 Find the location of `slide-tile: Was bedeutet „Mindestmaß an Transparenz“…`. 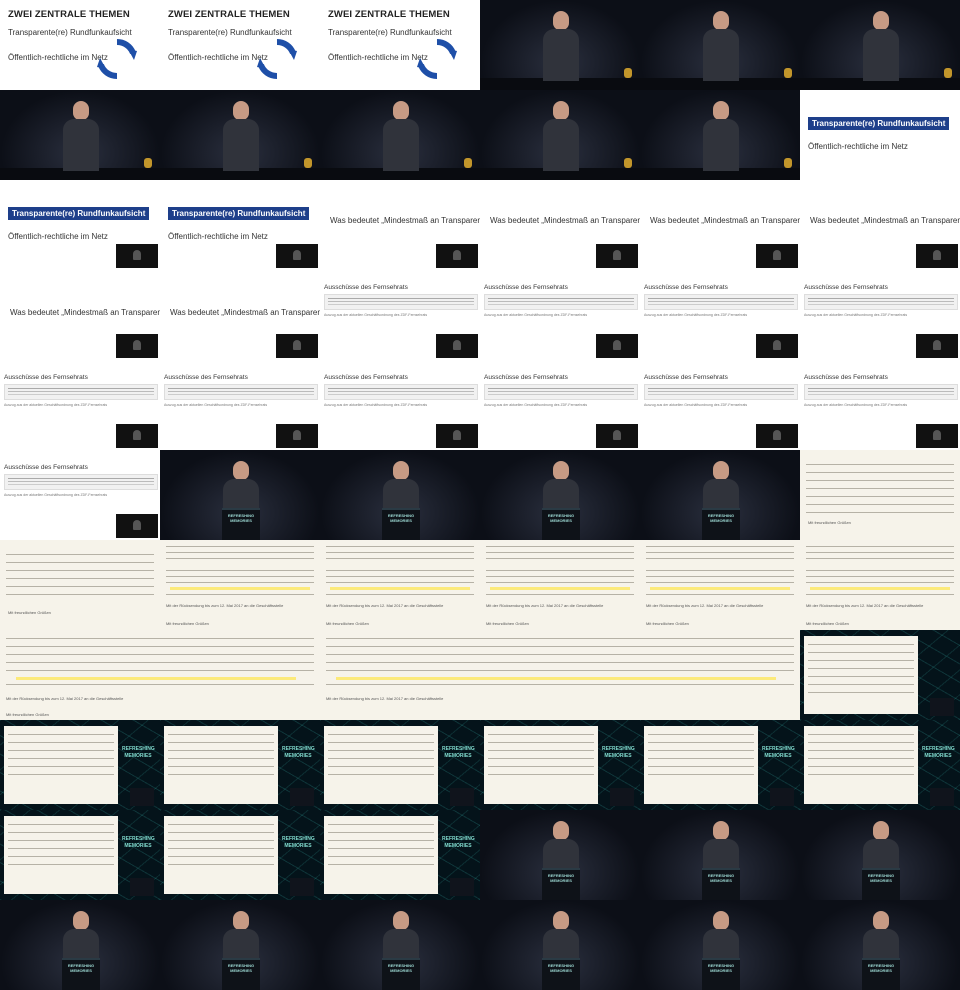

slide-tile: Was bedeutet „Mindestmaß an Transparenz“… is located at coordinates (240, 315).